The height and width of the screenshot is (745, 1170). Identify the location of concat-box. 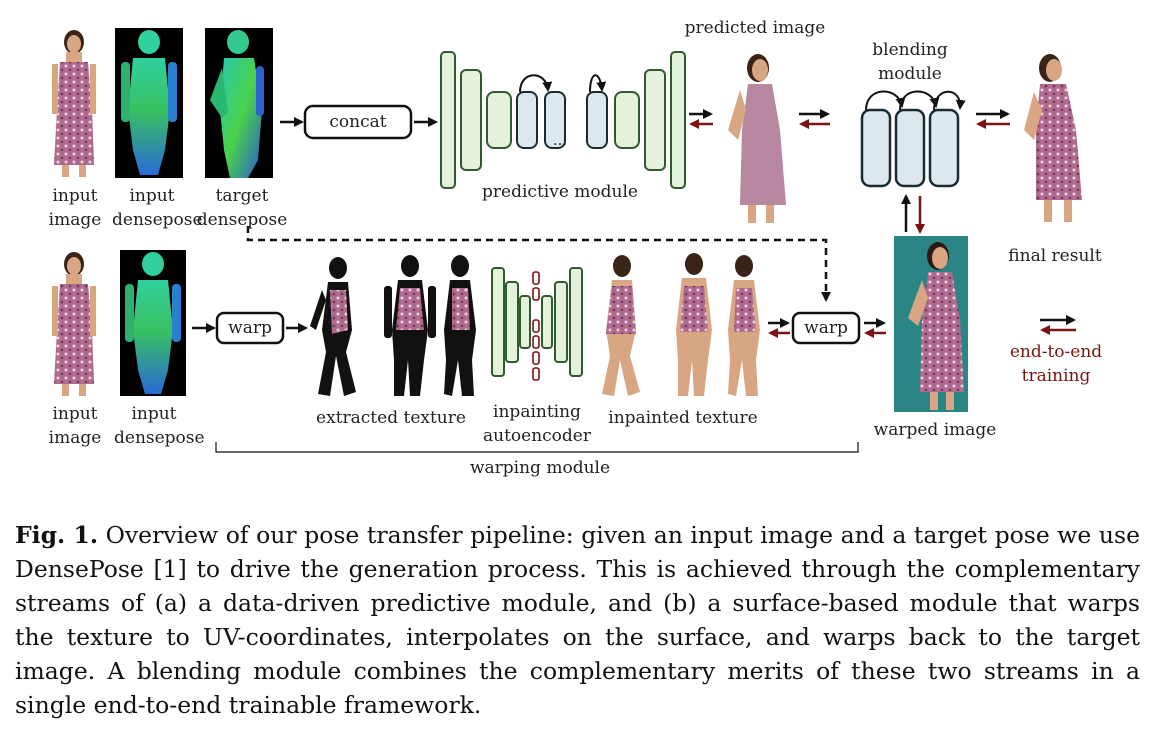
(358, 122).